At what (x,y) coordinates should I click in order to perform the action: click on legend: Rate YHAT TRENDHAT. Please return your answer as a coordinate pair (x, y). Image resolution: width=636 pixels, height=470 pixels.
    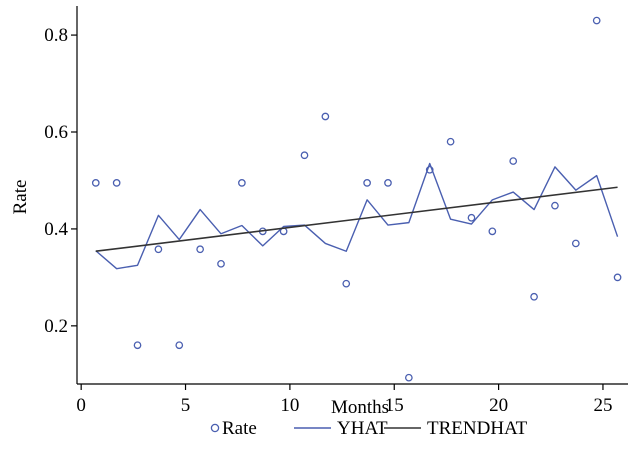
    Looking at the image, I should click on (369, 428).